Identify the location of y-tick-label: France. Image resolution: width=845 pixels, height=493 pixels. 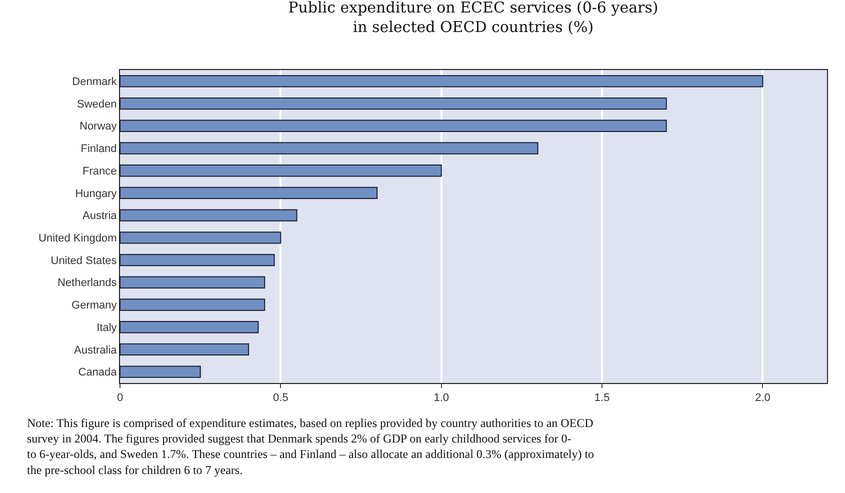
(99, 171).